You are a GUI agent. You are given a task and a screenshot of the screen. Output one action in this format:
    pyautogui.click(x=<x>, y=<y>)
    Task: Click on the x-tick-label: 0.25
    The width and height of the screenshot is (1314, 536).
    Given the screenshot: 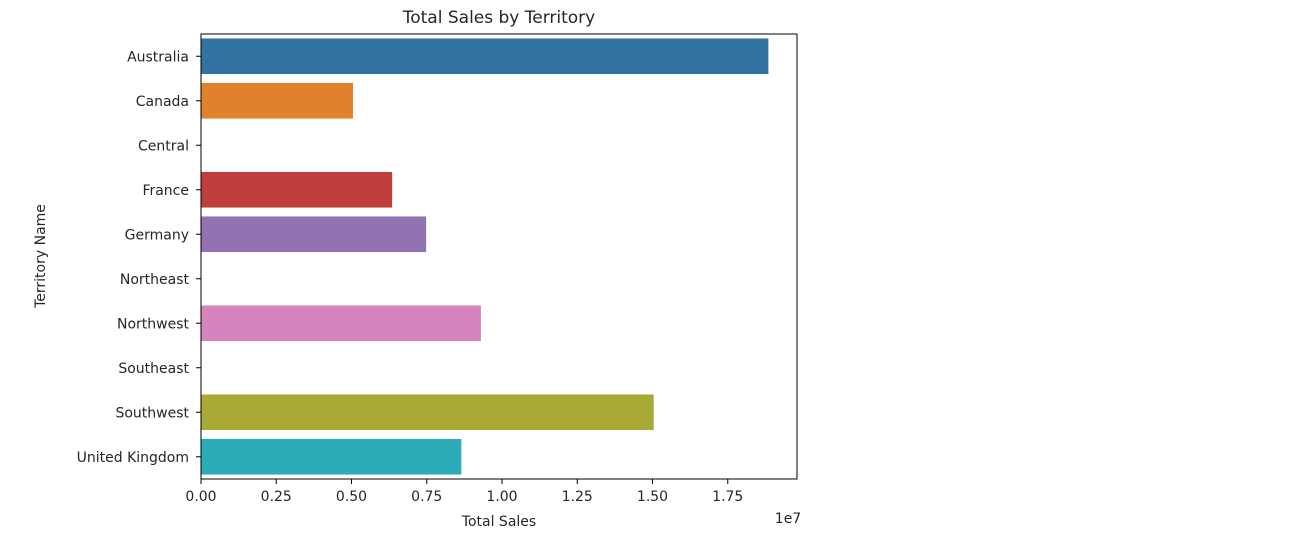 What is the action you would take?
    pyautogui.click(x=276, y=497)
    